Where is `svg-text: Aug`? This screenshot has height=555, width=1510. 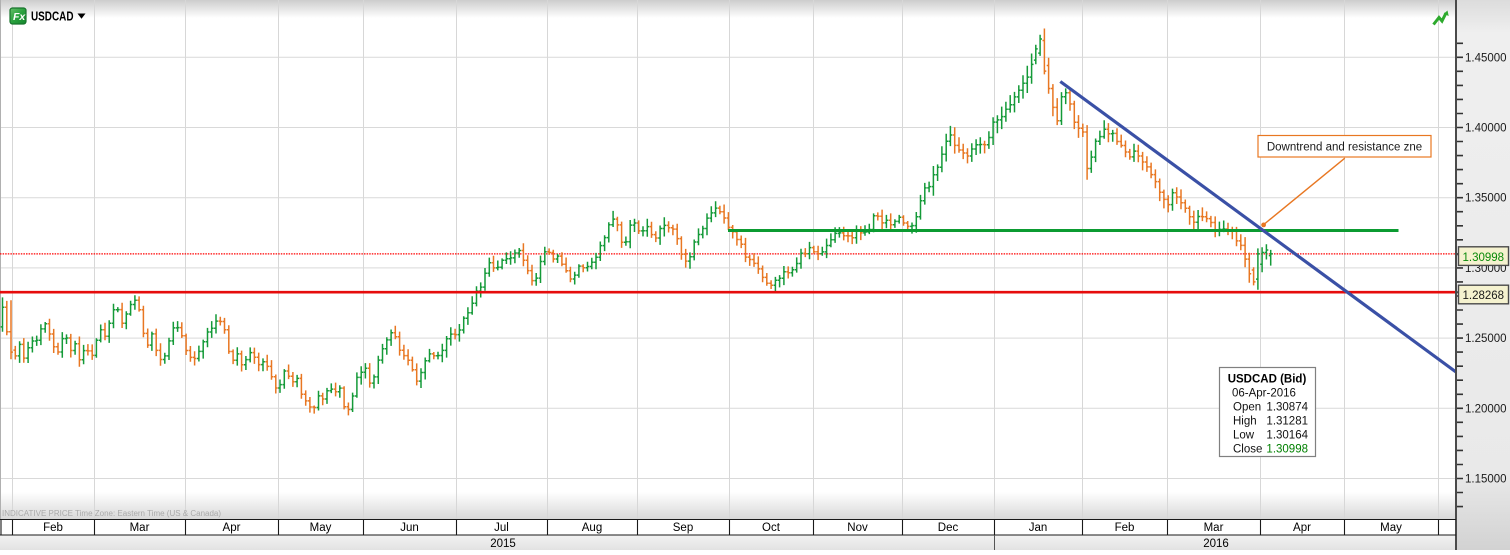
svg-text: Aug is located at coordinates (592, 528).